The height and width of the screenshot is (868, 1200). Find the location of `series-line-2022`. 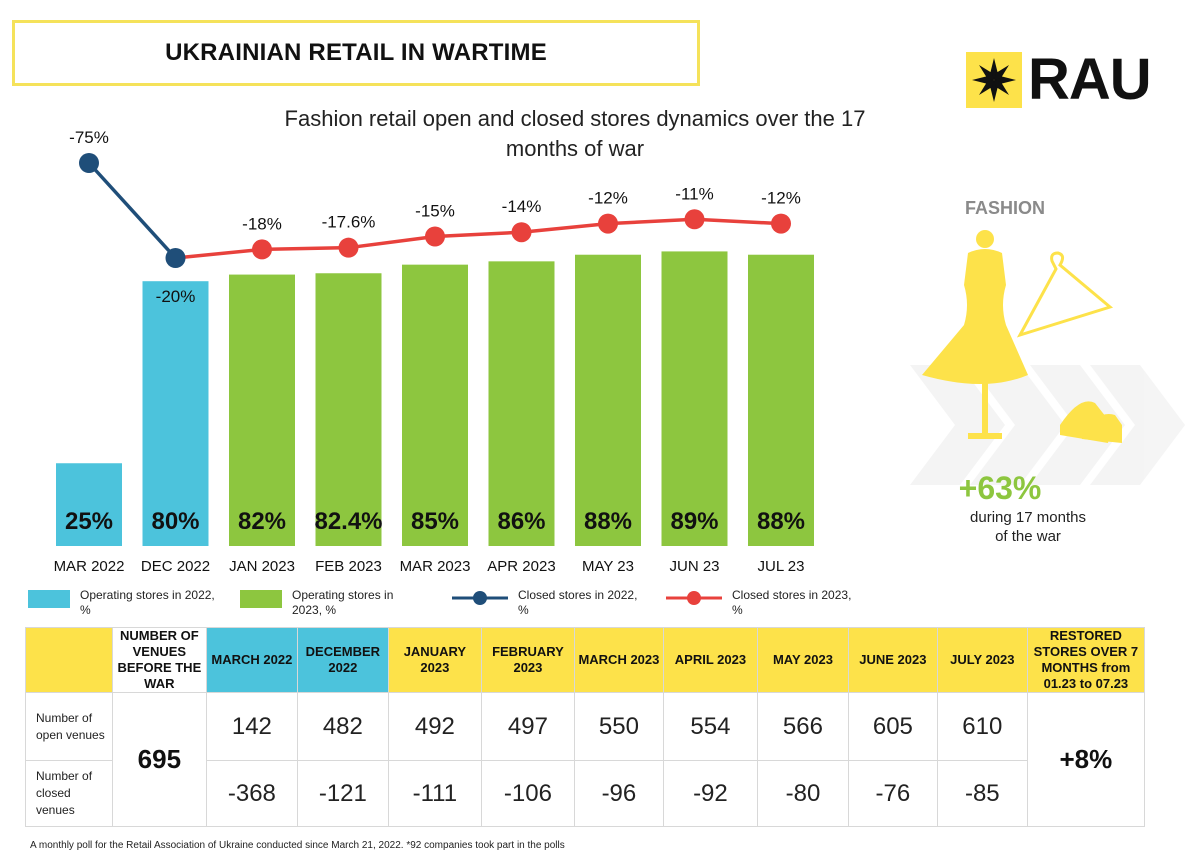

series-line-2022 is located at coordinates (132, 210).